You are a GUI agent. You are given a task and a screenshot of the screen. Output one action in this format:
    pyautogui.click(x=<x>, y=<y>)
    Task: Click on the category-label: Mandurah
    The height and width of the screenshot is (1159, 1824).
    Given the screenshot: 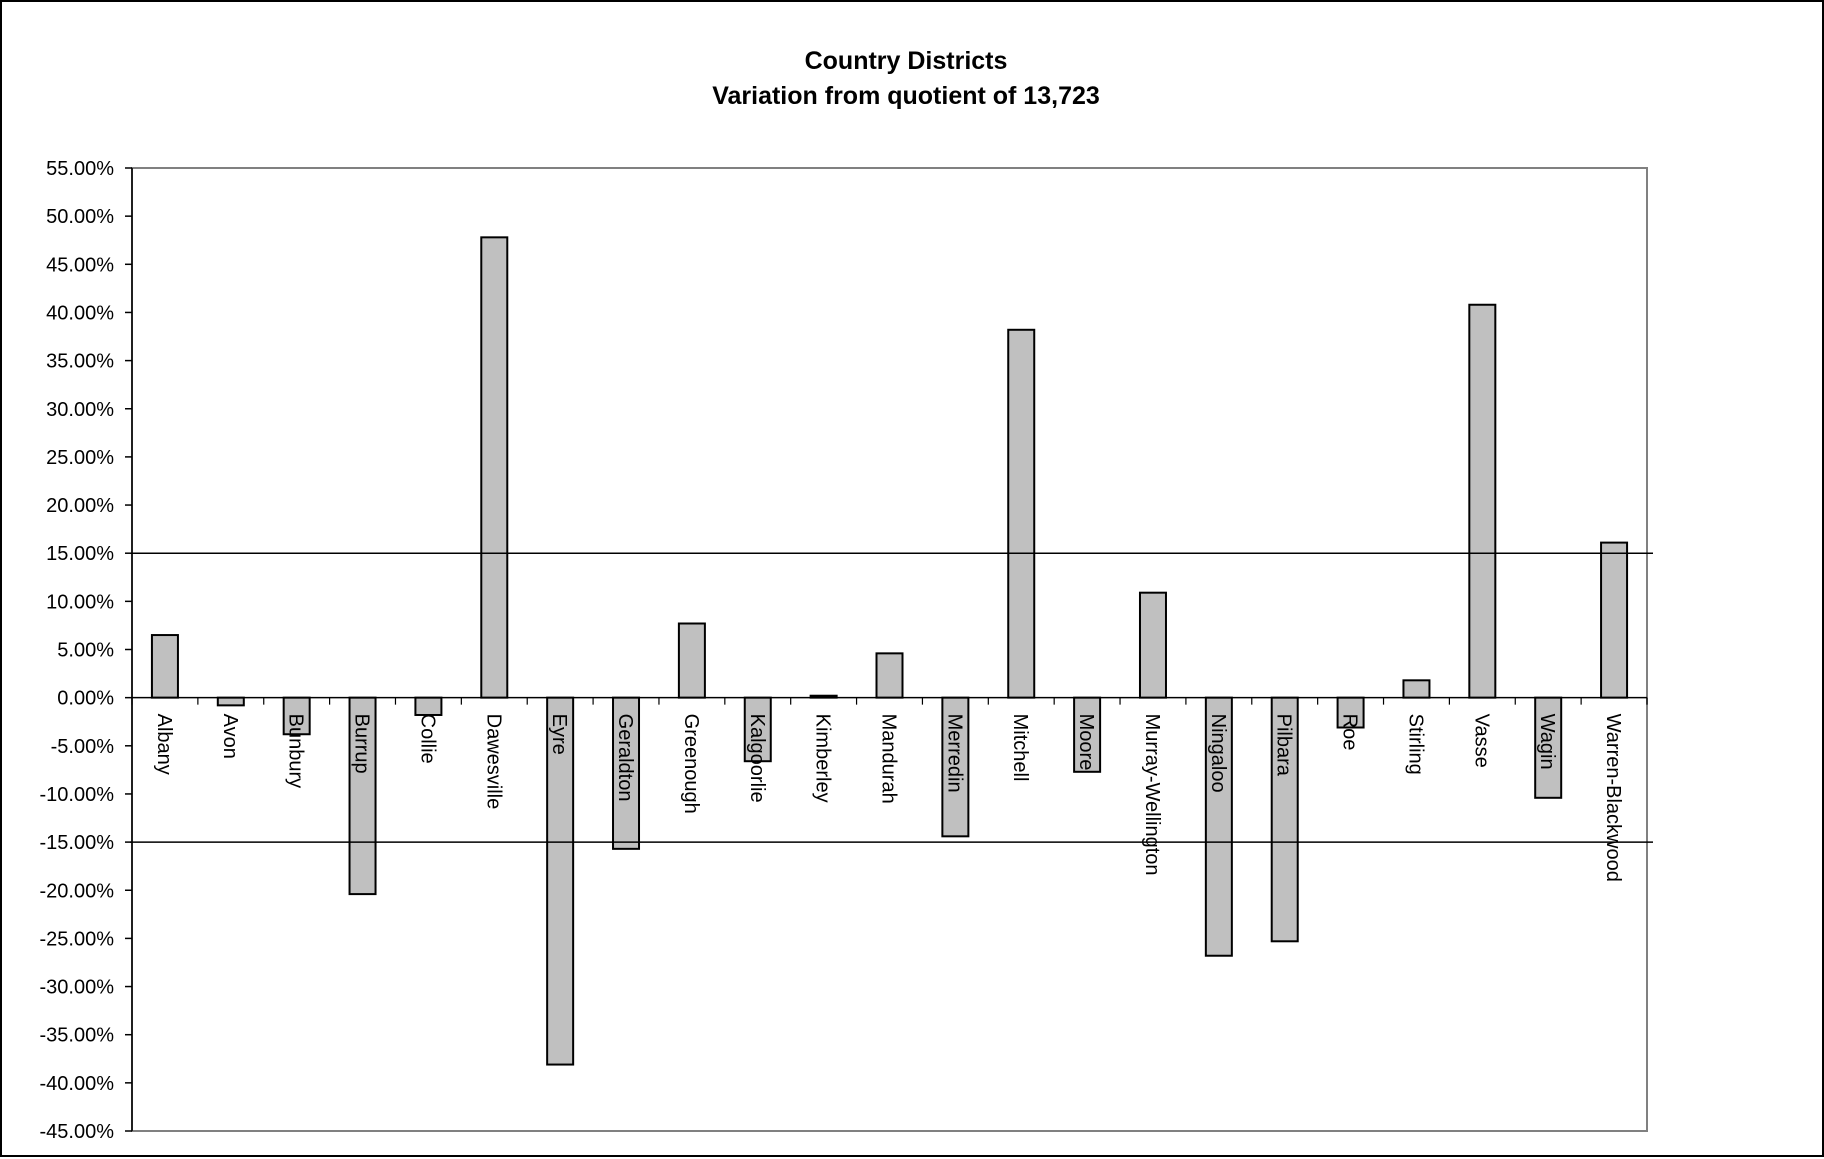 What is the action you would take?
    pyautogui.click(x=889, y=759)
    